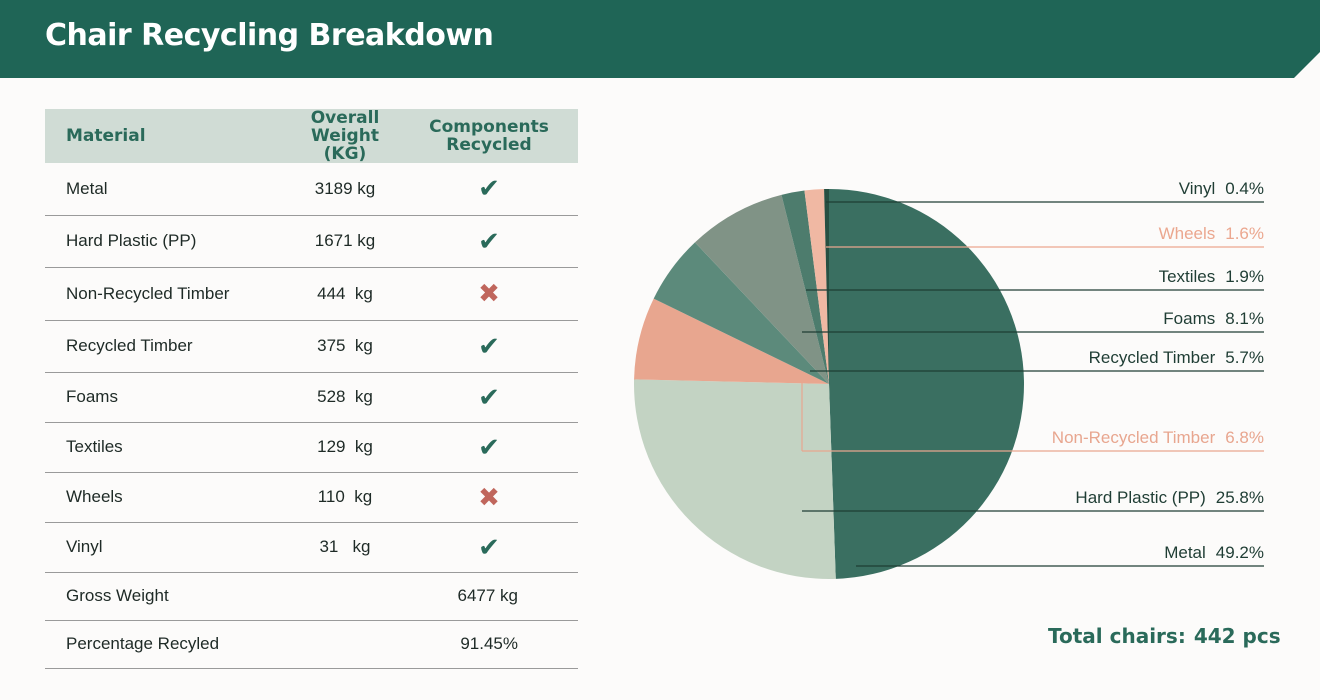  Describe the element at coordinates (826, 286) in the screenshot. I see `pie-slice-vinyl` at that location.